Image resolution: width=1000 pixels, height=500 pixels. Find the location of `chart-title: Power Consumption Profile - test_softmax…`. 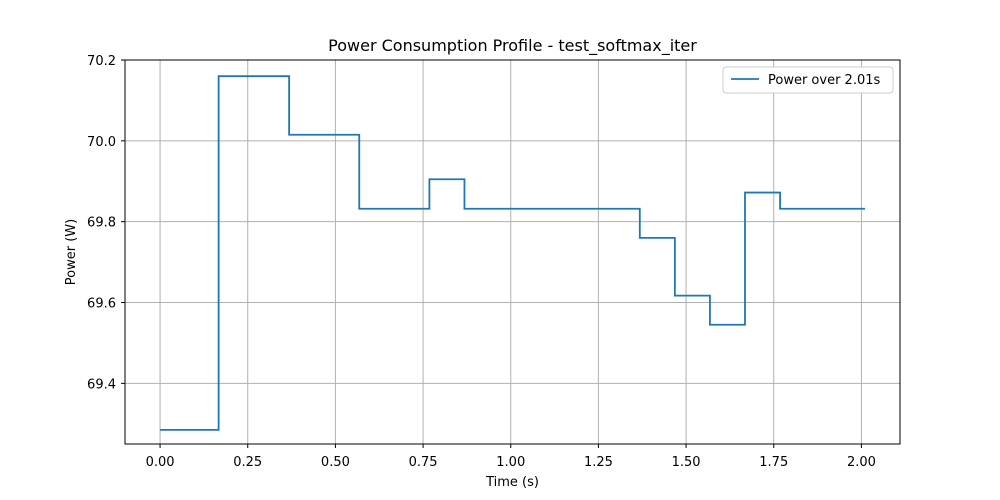

chart-title: Power Consumption Profile - test_softmax… is located at coordinates (512, 46).